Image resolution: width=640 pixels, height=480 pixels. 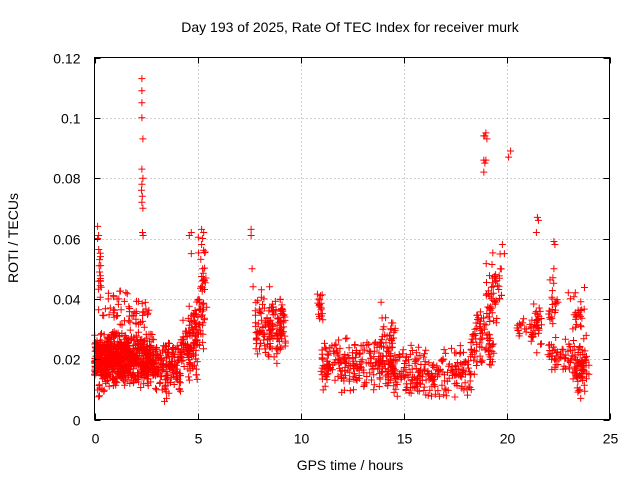 What do you see at coordinates (66, 300) in the screenshot?
I see `y-tick-label: 0.04` at bounding box center [66, 300].